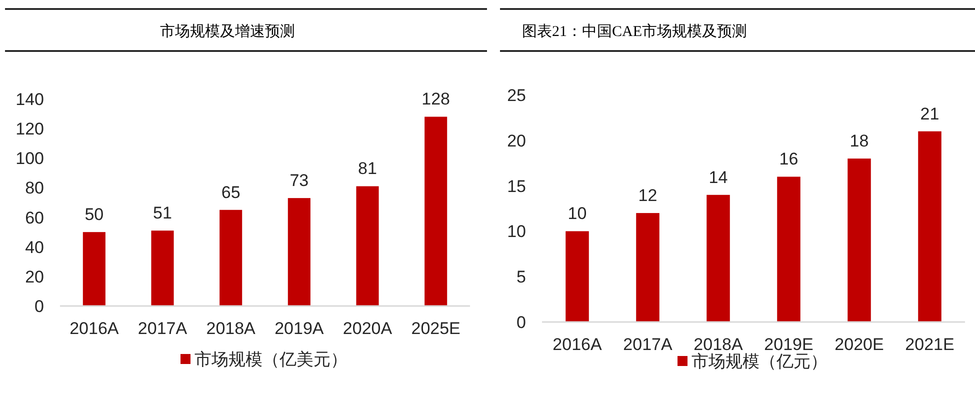 The image size is (975, 394). What do you see at coordinates (516, 186) in the screenshot?
I see `y-tick-label: 15` at bounding box center [516, 186].